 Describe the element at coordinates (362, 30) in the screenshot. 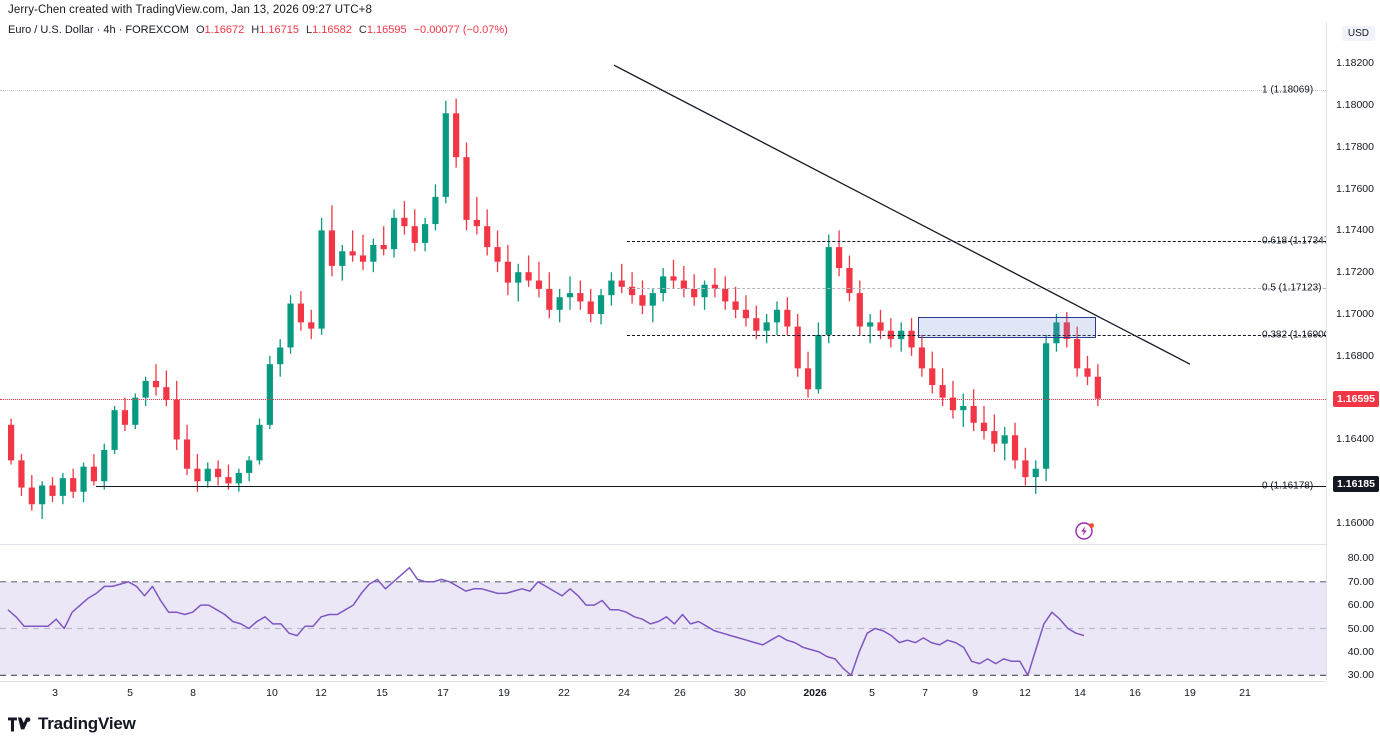

I see `ohlc-close-label: C` at that location.